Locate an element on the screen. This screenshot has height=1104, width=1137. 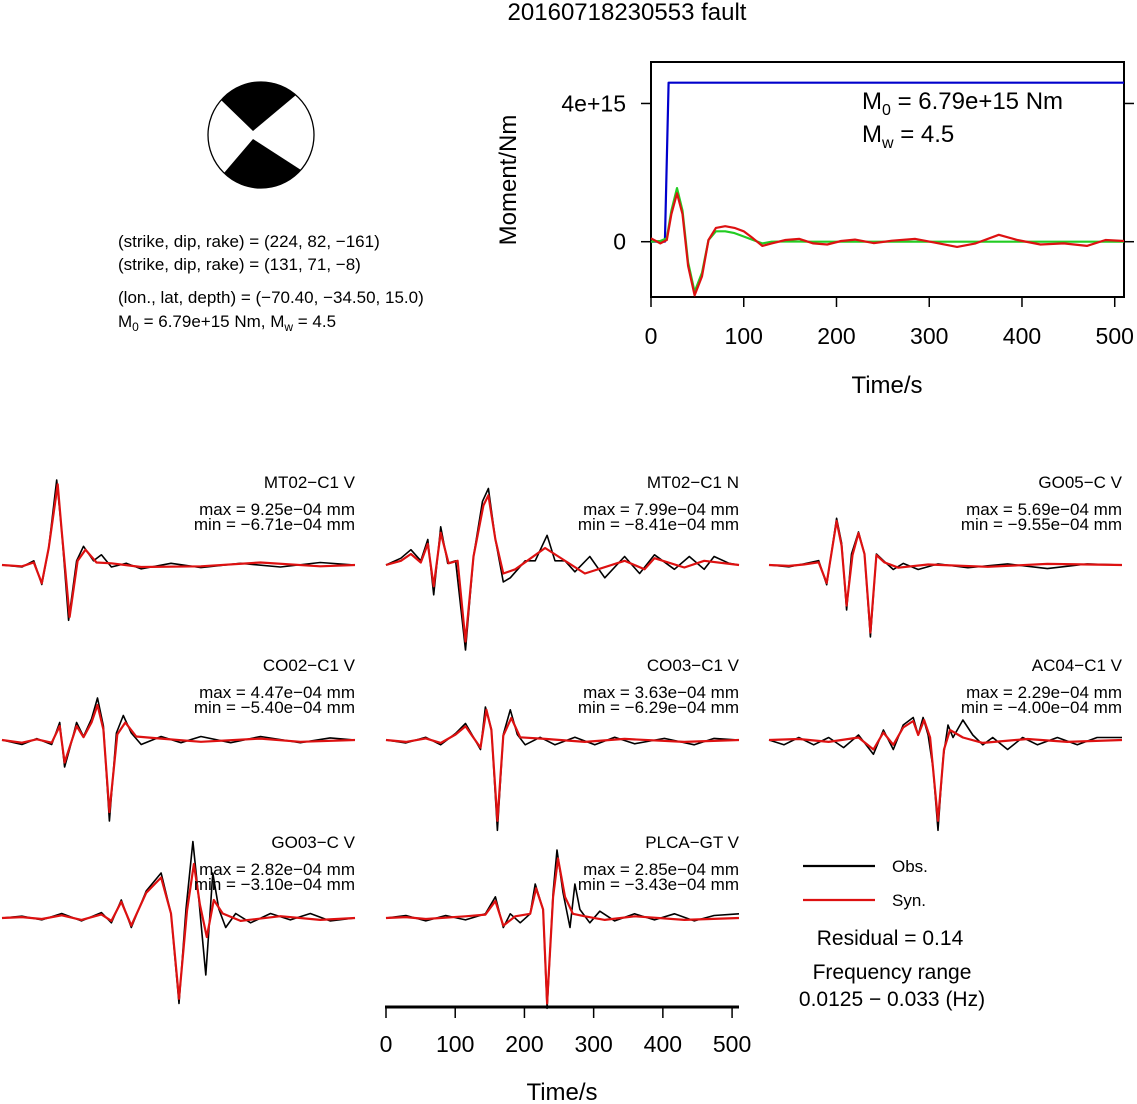
moment-series-source-time-function is located at coordinates (887, 240).